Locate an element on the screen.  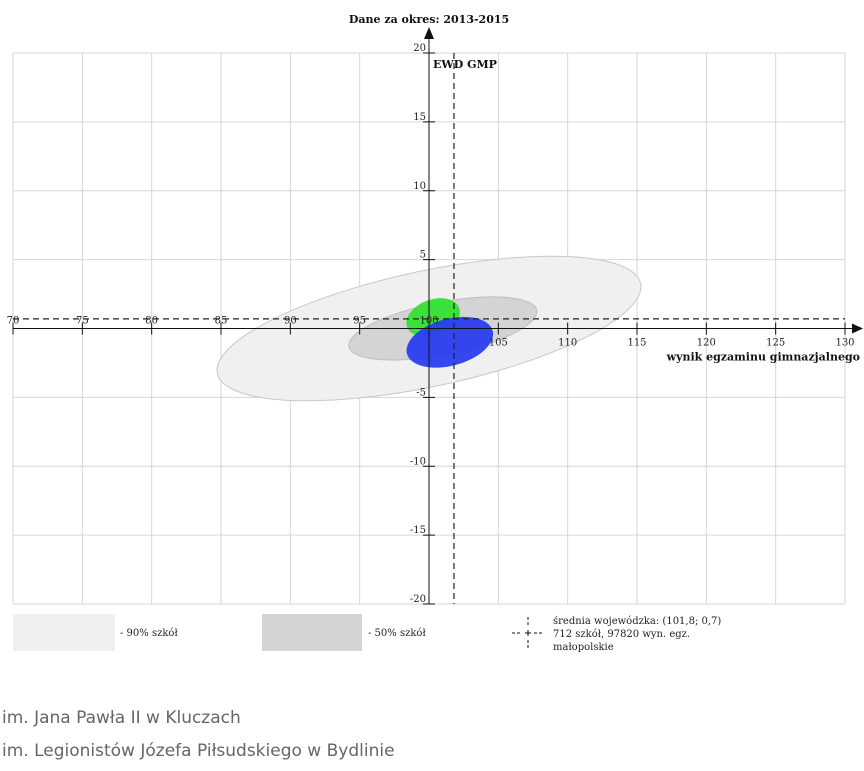
x-tick-label: 70 is located at coordinates (13, 321).